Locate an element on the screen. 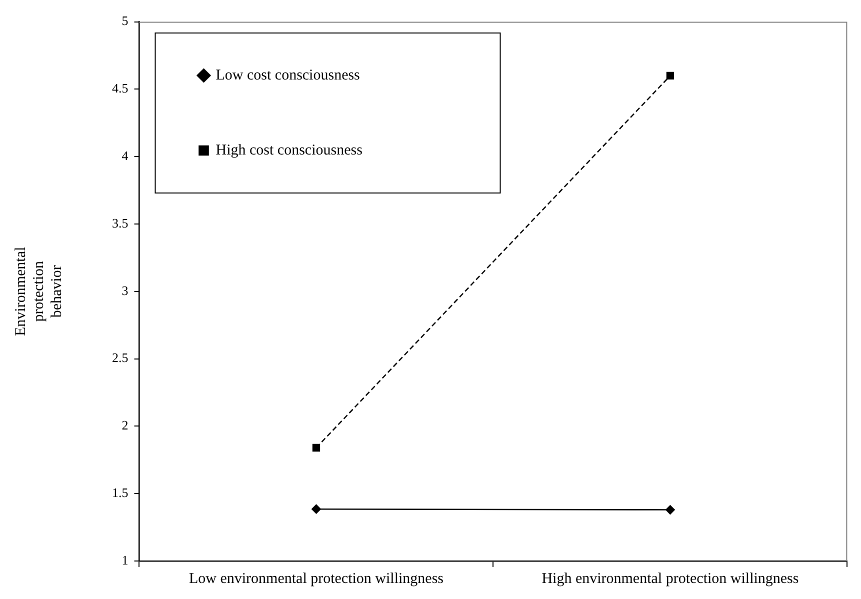 This screenshot has width=861, height=599. y-tick-label: 1.5 is located at coordinates (120, 492).